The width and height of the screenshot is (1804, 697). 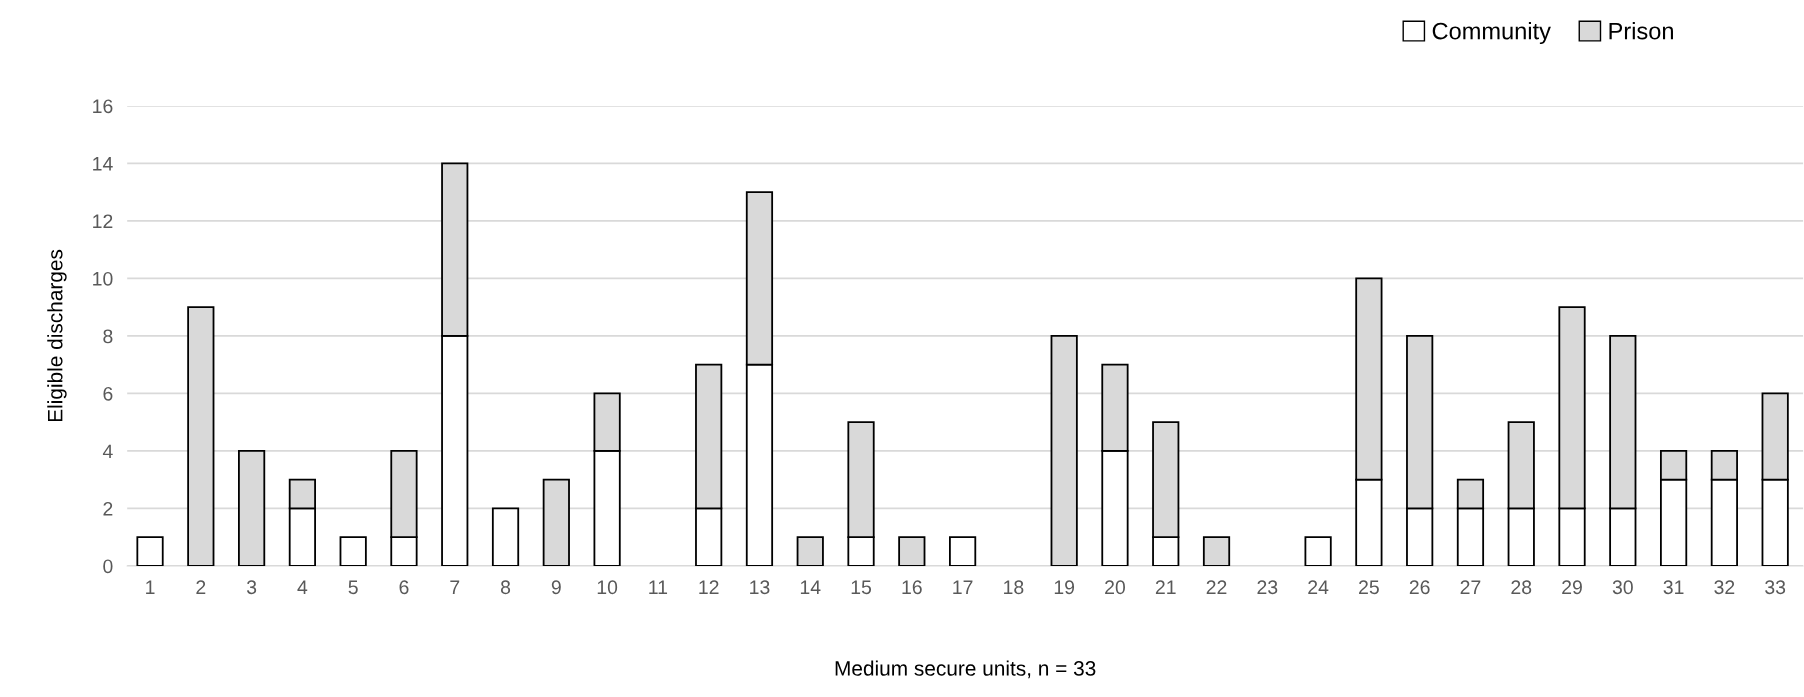 I want to click on x-tick-label: 2, so click(x=201, y=587).